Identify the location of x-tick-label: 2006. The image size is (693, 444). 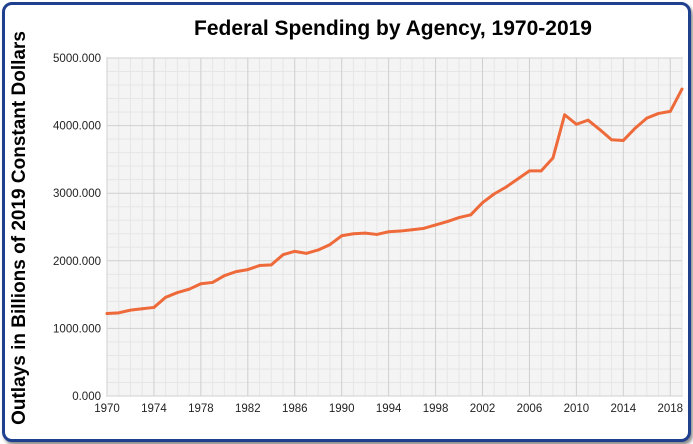
(530, 409).